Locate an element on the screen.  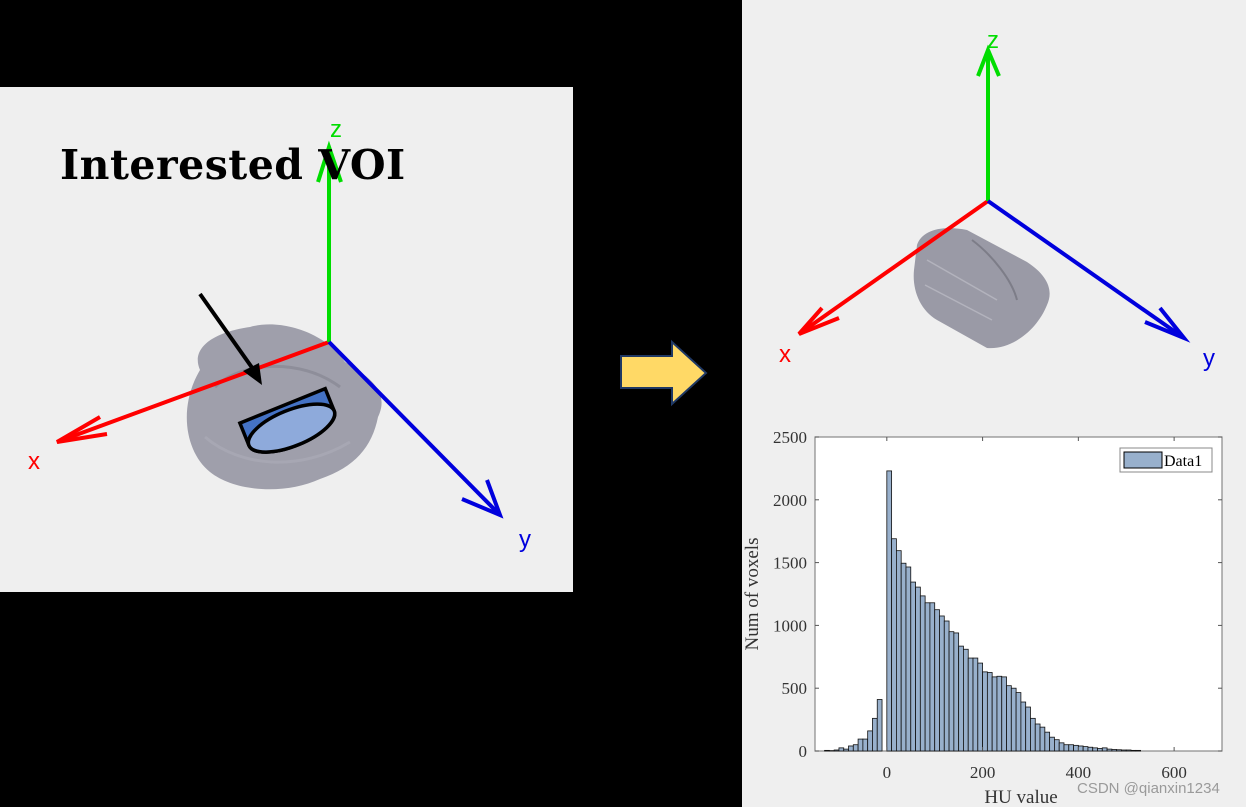
chart-legend: Data1 is located at coordinates (1166, 460).